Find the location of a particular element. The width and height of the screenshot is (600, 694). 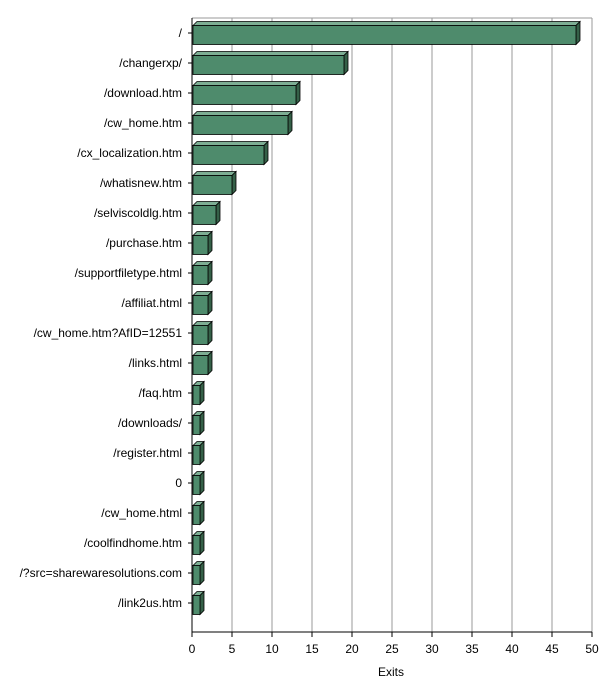

category-label: 0 is located at coordinates (178, 483).